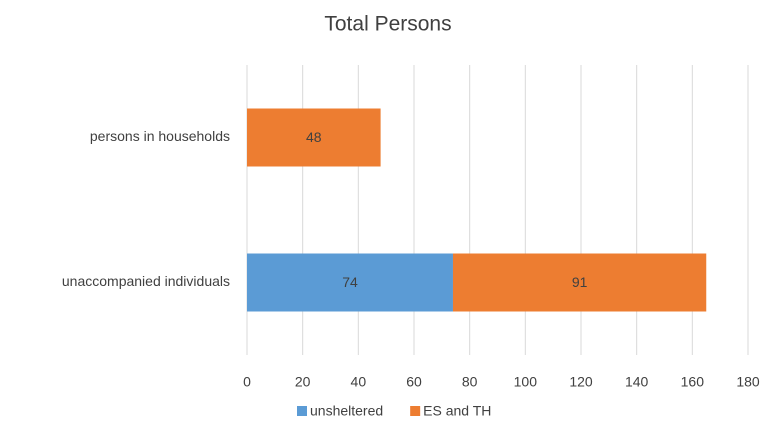  Describe the element at coordinates (387, 24) in the screenshot. I see `chart-title: Total Persons` at that location.